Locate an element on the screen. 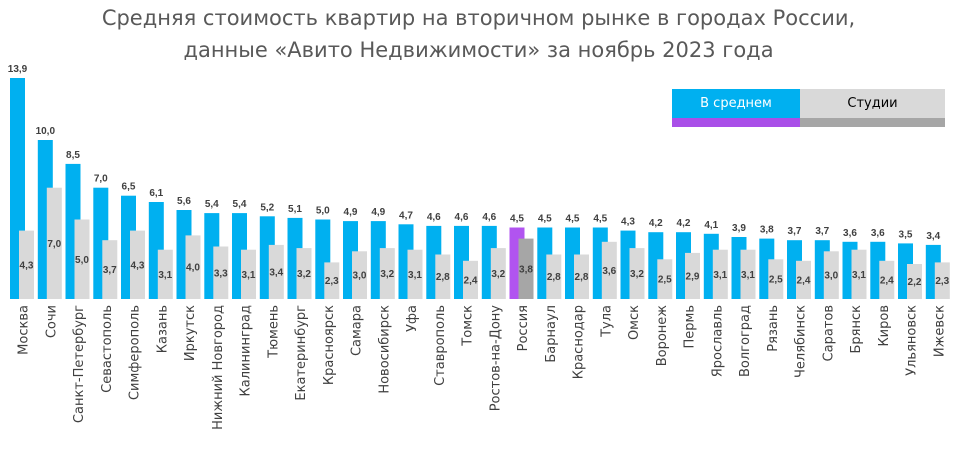  label-studio-19: 2,8 is located at coordinates (554, 277).